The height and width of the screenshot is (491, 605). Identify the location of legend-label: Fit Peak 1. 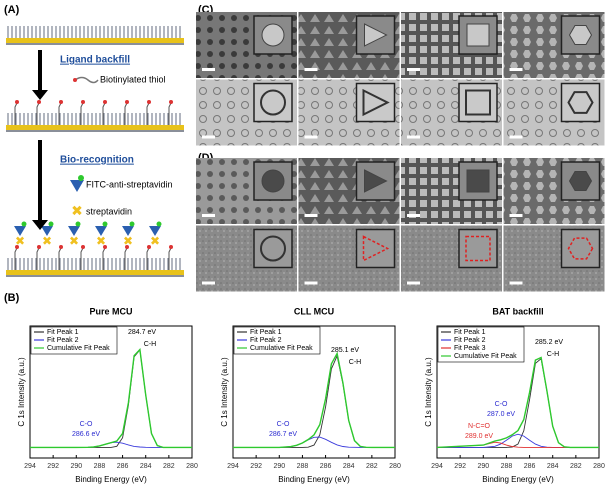
(266, 332).